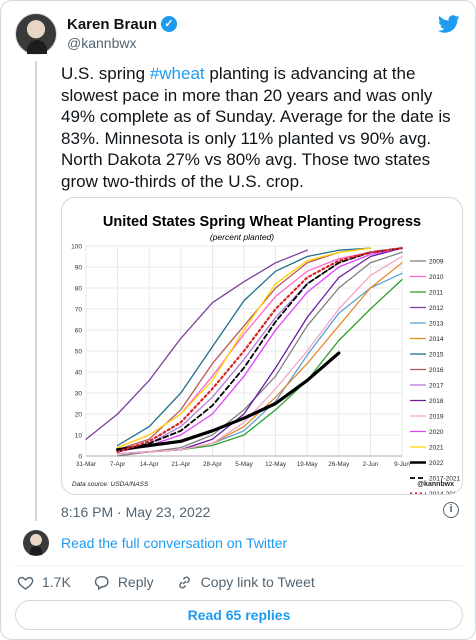  What do you see at coordinates (112, 24) in the screenshot?
I see `author-name: Karen Braun` at bounding box center [112, 24].